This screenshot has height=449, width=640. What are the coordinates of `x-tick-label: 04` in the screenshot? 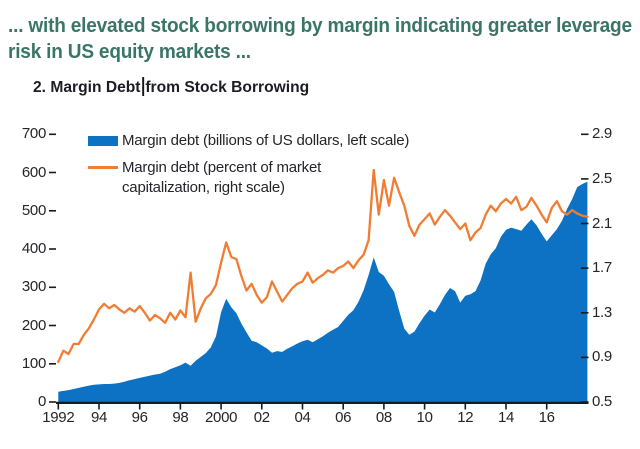 It's located at (302, 417).